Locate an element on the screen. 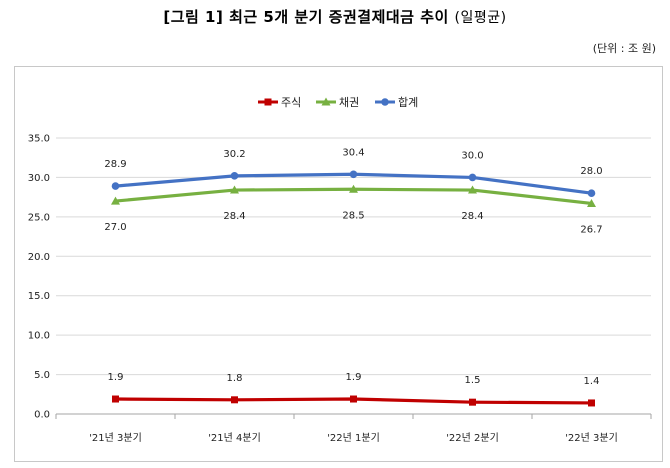 This screenshot has height=468, width=670. y-tick-label: 0.0 is located at coordinates (42, 415).